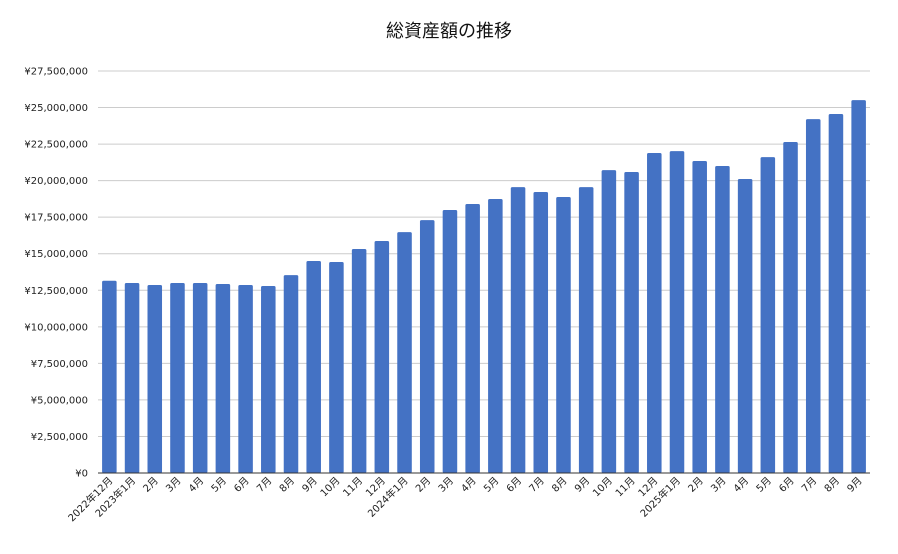 The width and height of the screenshot is (898, 554). Describe the element at coordinates (56, 254) in the screenshot. I see `y-tick-label: ¥15,000,000` at that location.